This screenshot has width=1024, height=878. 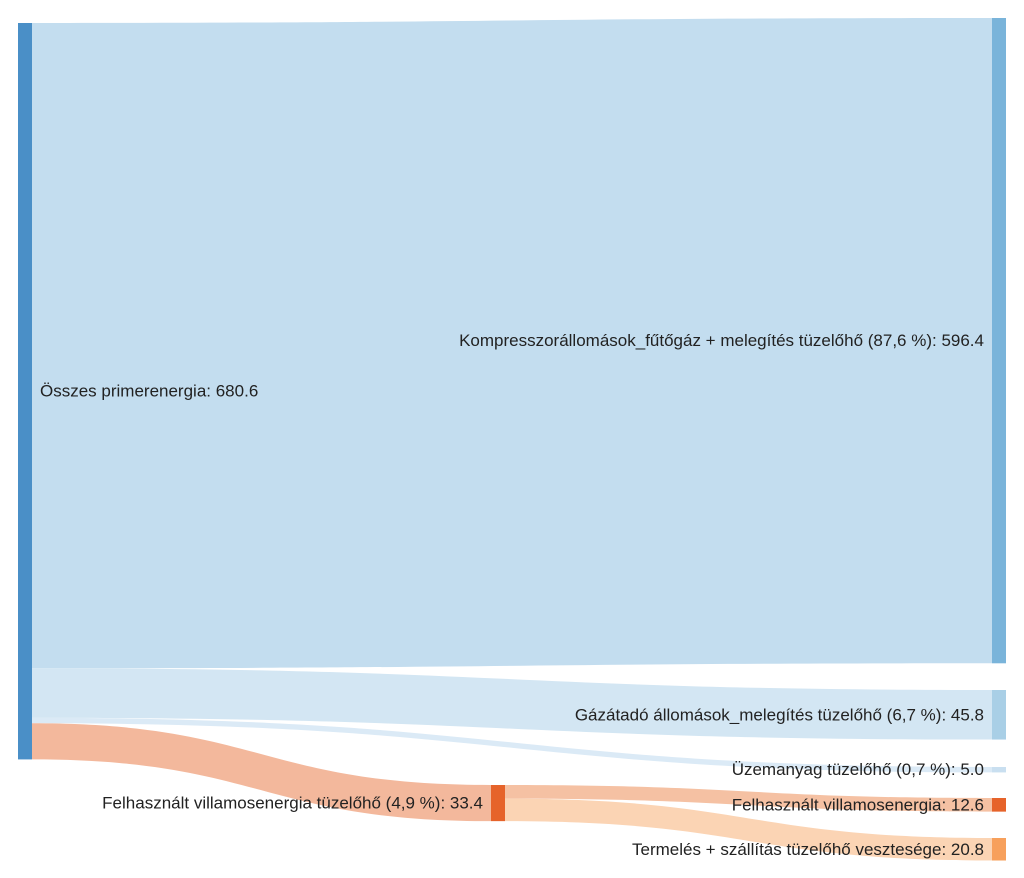 I want to click on label-electricity: Felhasznált villamosenergia: 12.6, so click(x=858, y=804).